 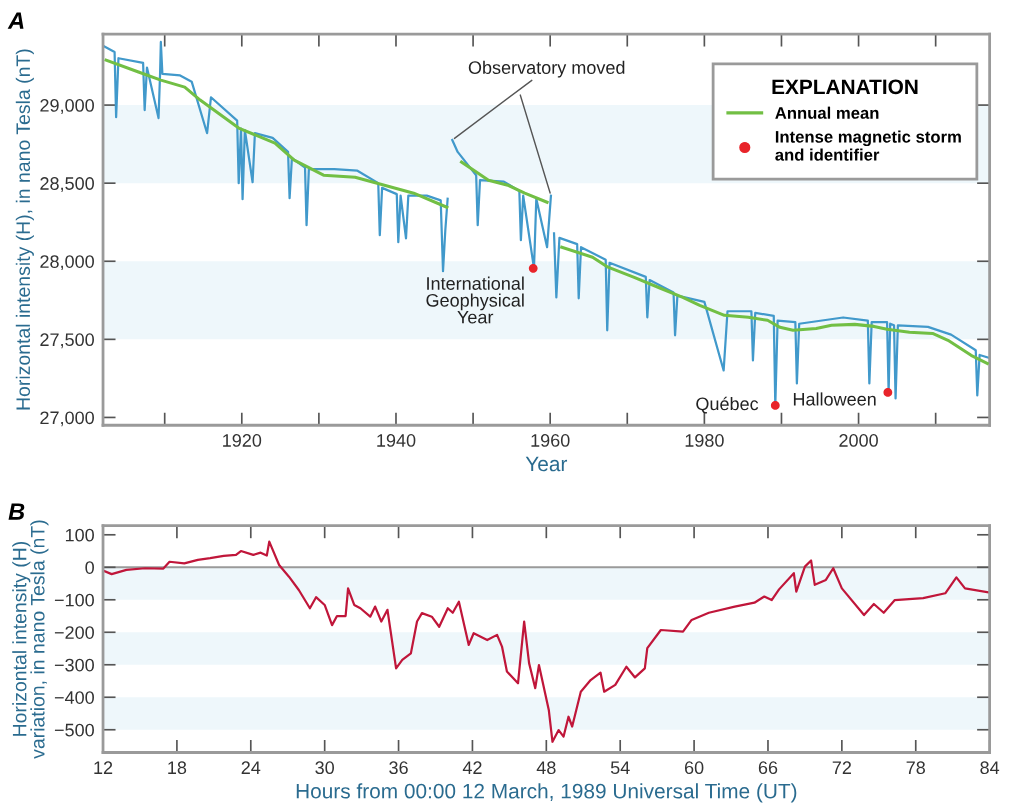 What do you see at coordinates (67, 106) in the screenshot?
I see `y-tick-label: 29,000` at bounding box center [67, 106].